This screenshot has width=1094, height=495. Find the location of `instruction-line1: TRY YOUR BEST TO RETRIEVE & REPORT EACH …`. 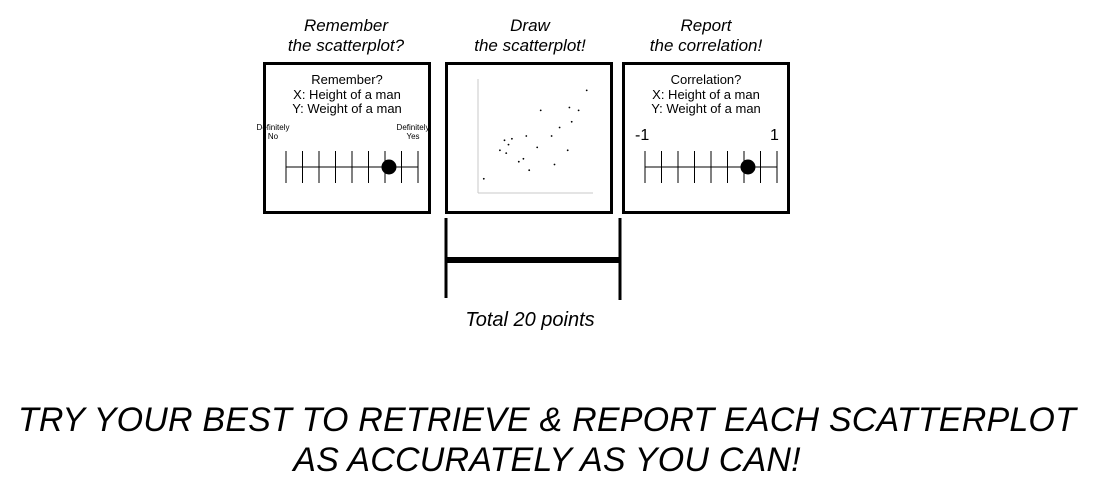

instruction-line1: TRY YOUR BEST TO RETRIEVE & REPORT EACH … is located at coordinates (547, 420).